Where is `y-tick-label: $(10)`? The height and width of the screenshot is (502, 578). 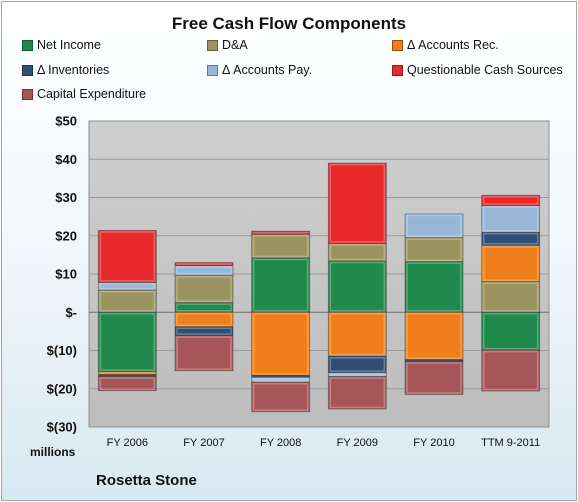
y-tick-label: $(10) is located at coordinates (62, 350).